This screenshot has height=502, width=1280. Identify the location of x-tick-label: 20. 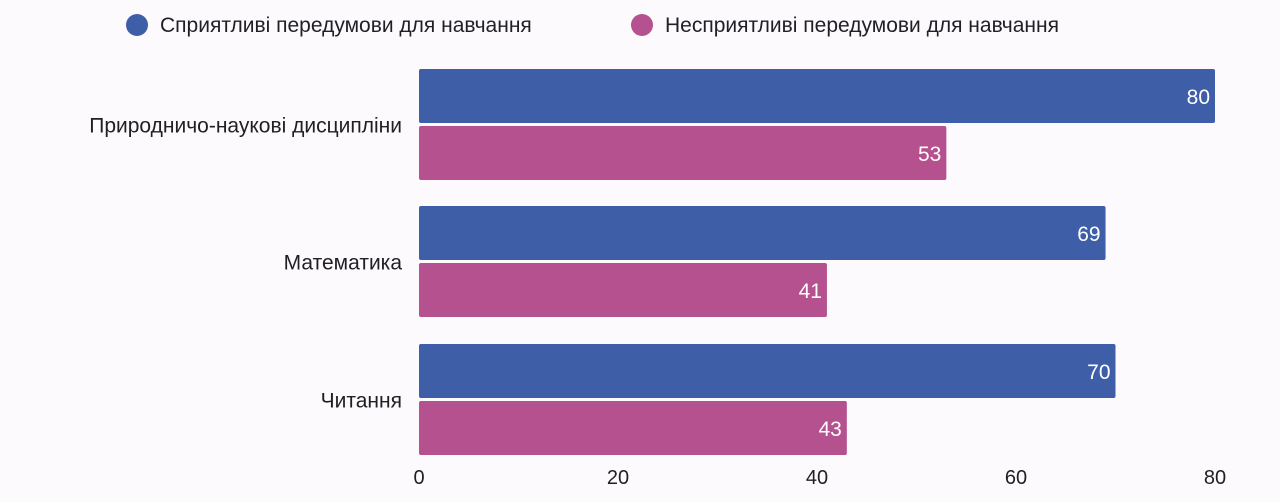
(618, 478).